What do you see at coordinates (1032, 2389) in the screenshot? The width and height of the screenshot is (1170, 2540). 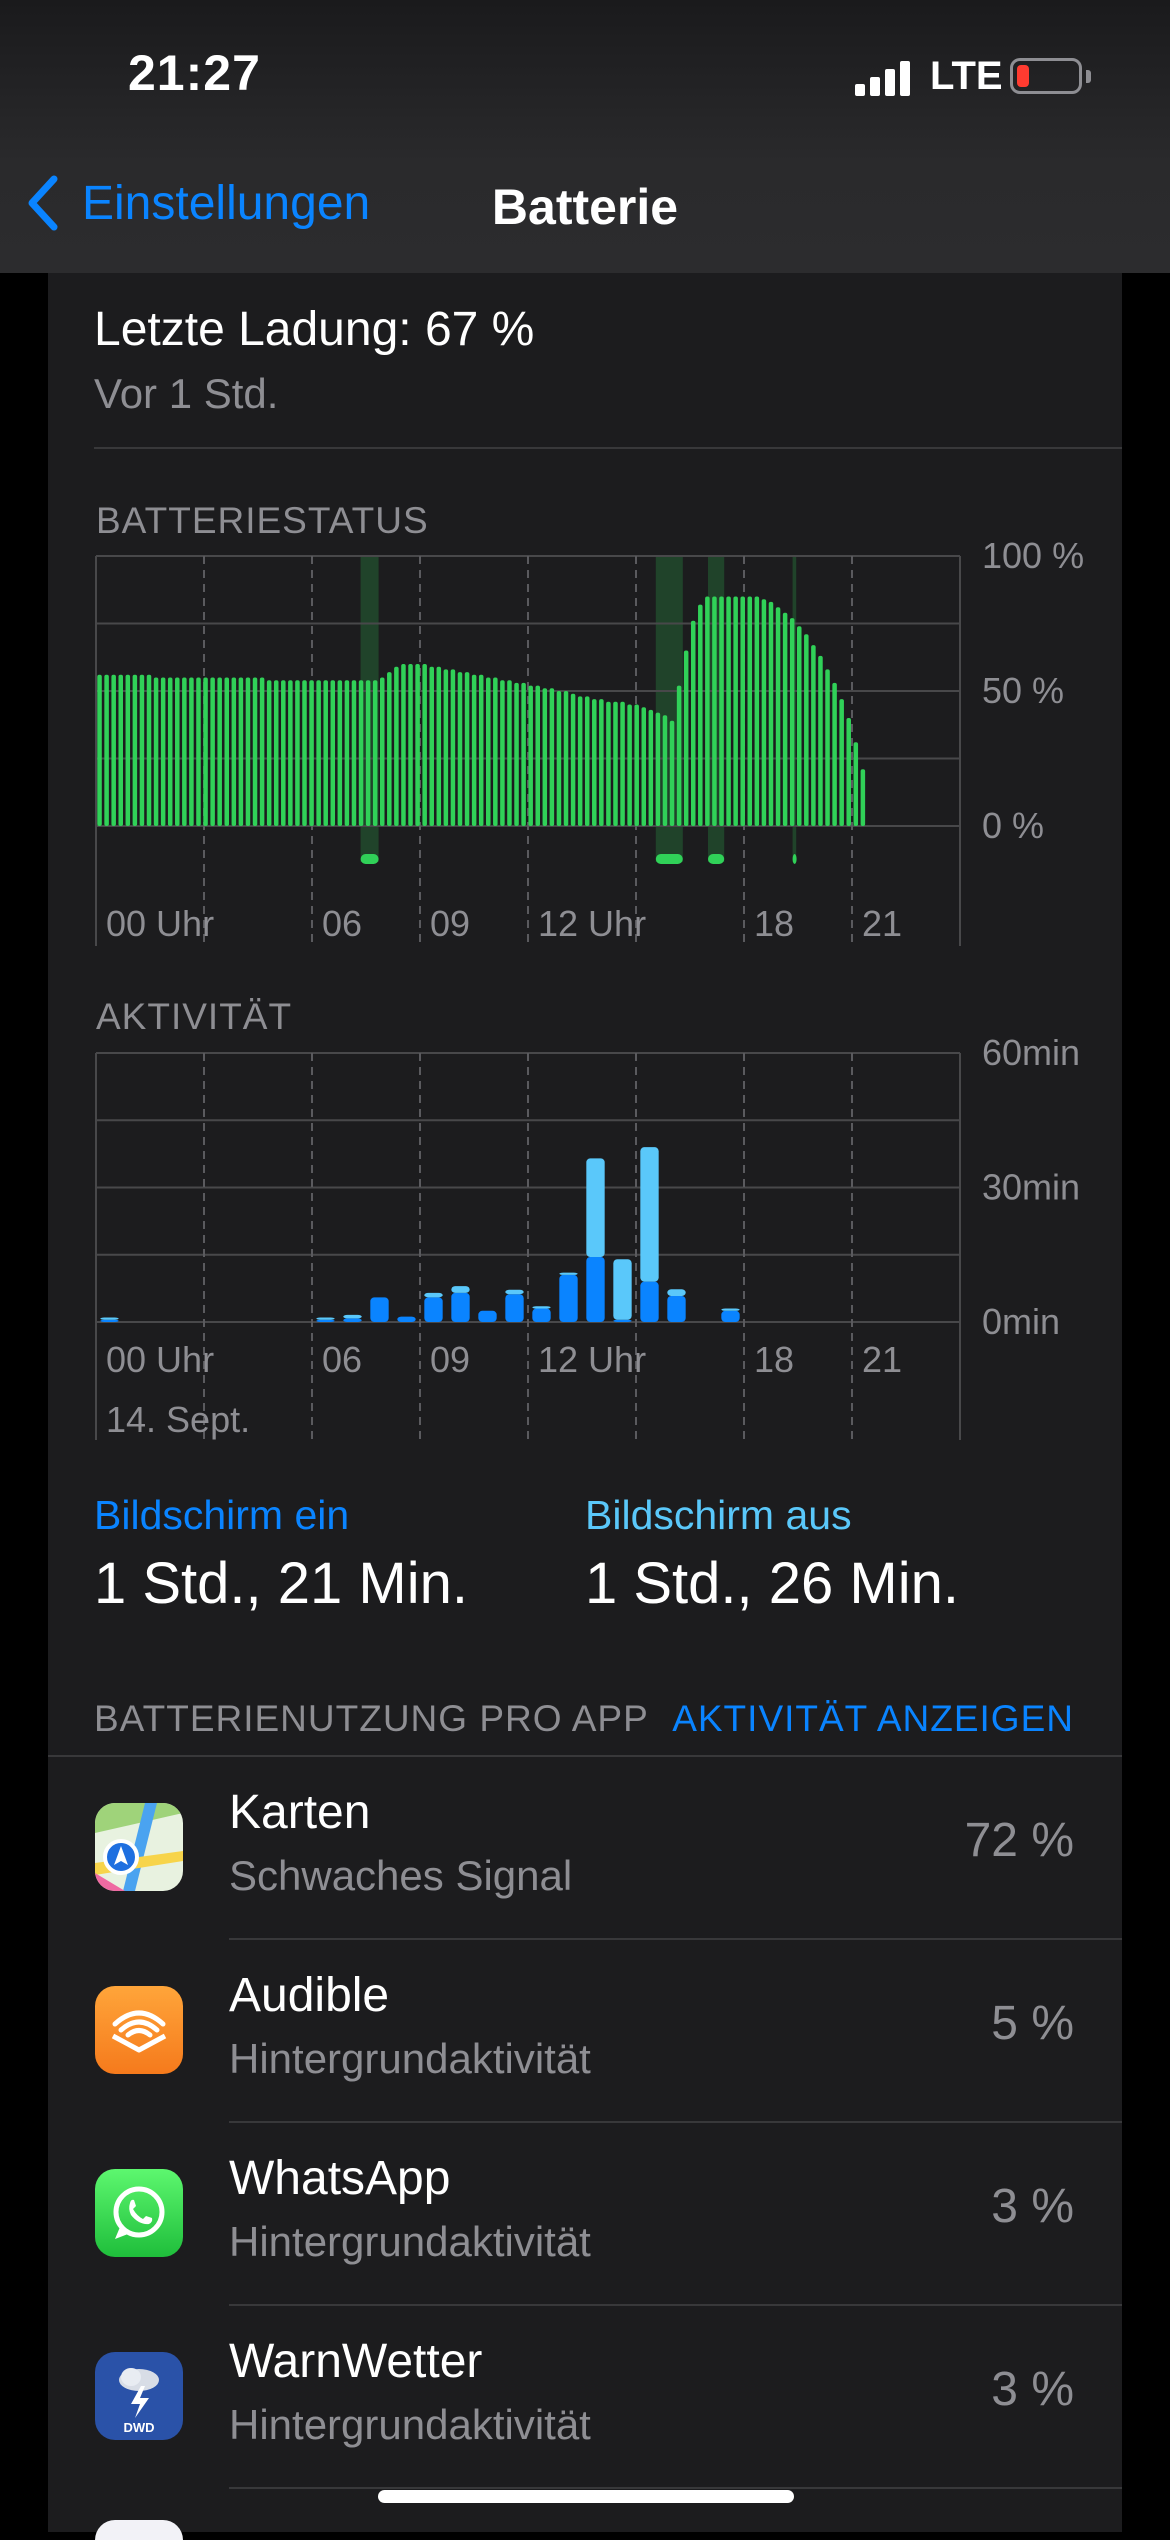 I see `app-percent: 3 %` at bounding box center [1032, 2389].